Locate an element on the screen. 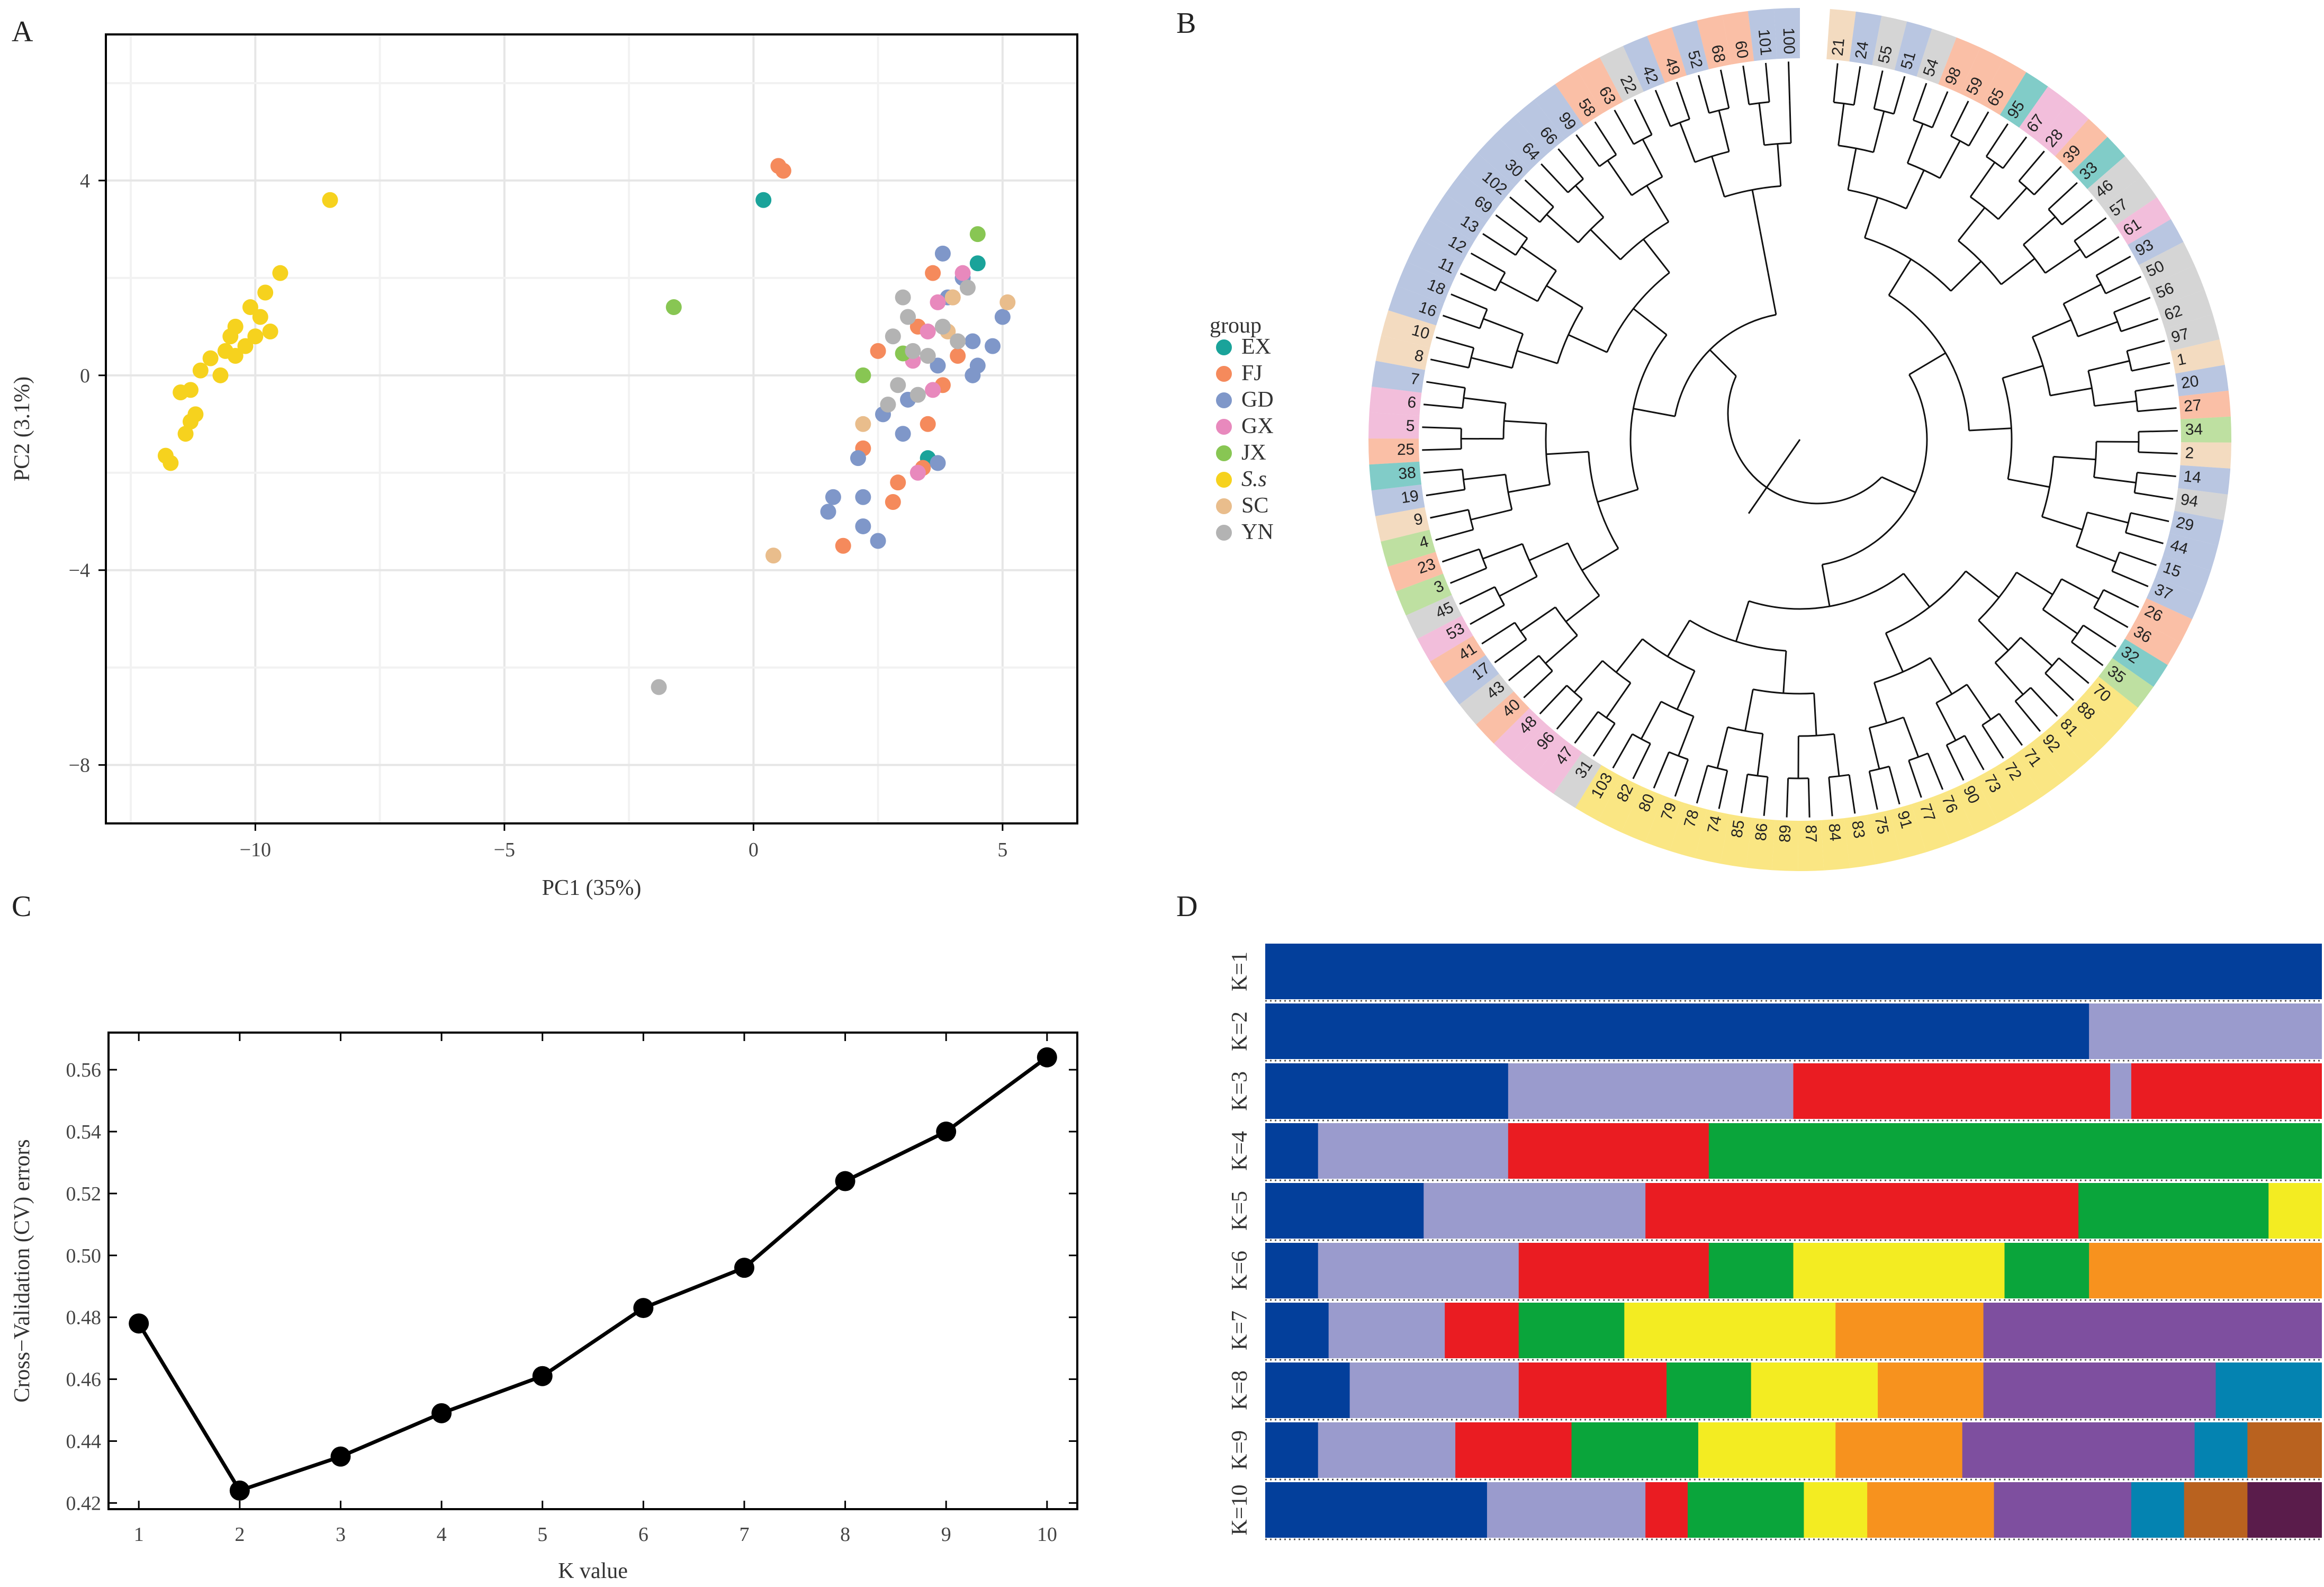  pca-ytick-label: −4 is located at coordinates (79, 571).